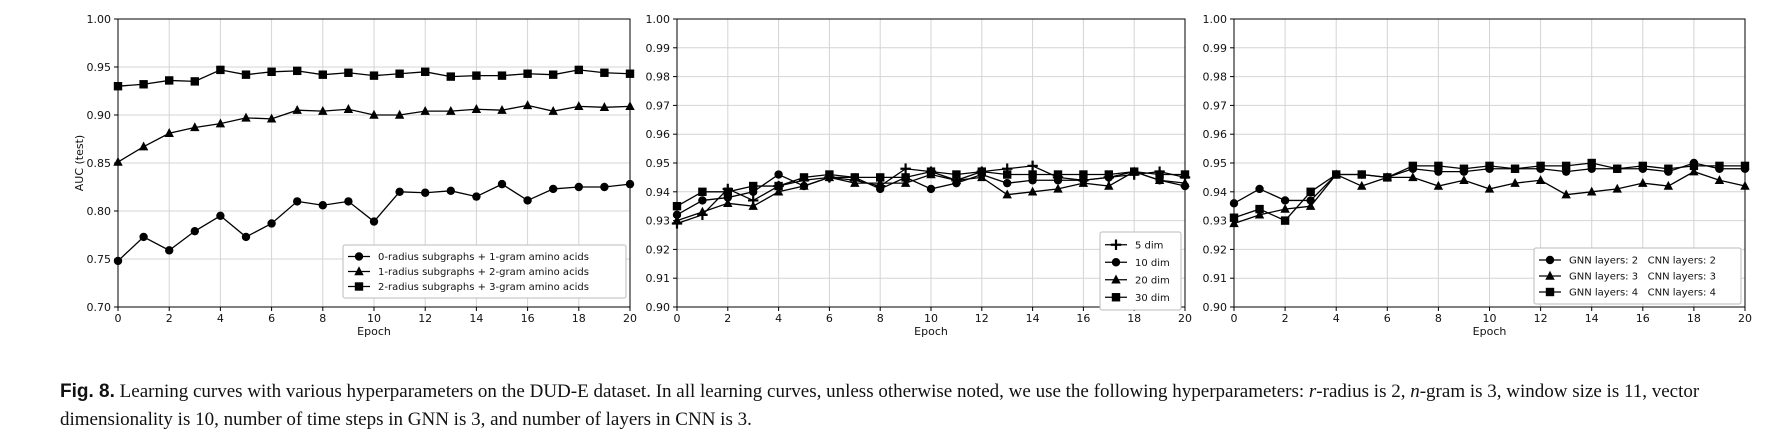  I want to click on legend-label: 5 dim, so click(1149, 245).